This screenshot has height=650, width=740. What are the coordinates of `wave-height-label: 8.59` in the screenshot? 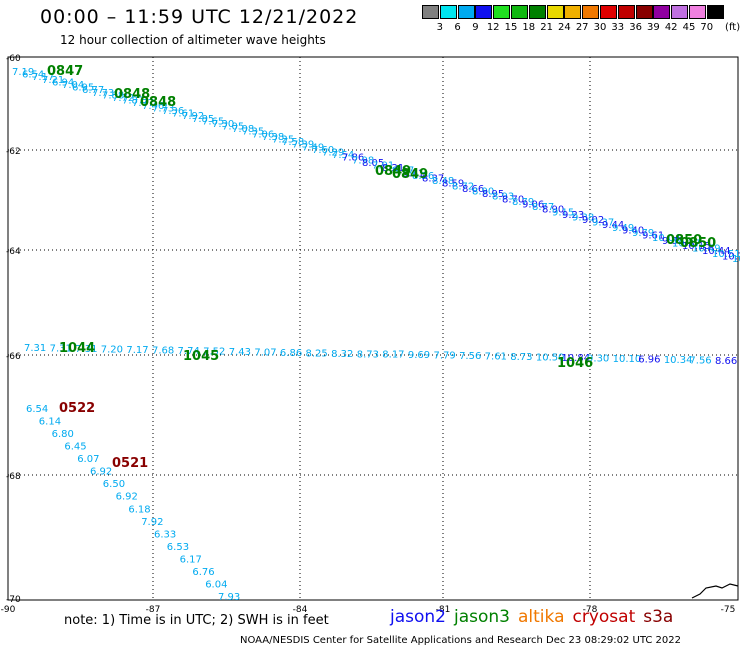 It's located at (453, 184).